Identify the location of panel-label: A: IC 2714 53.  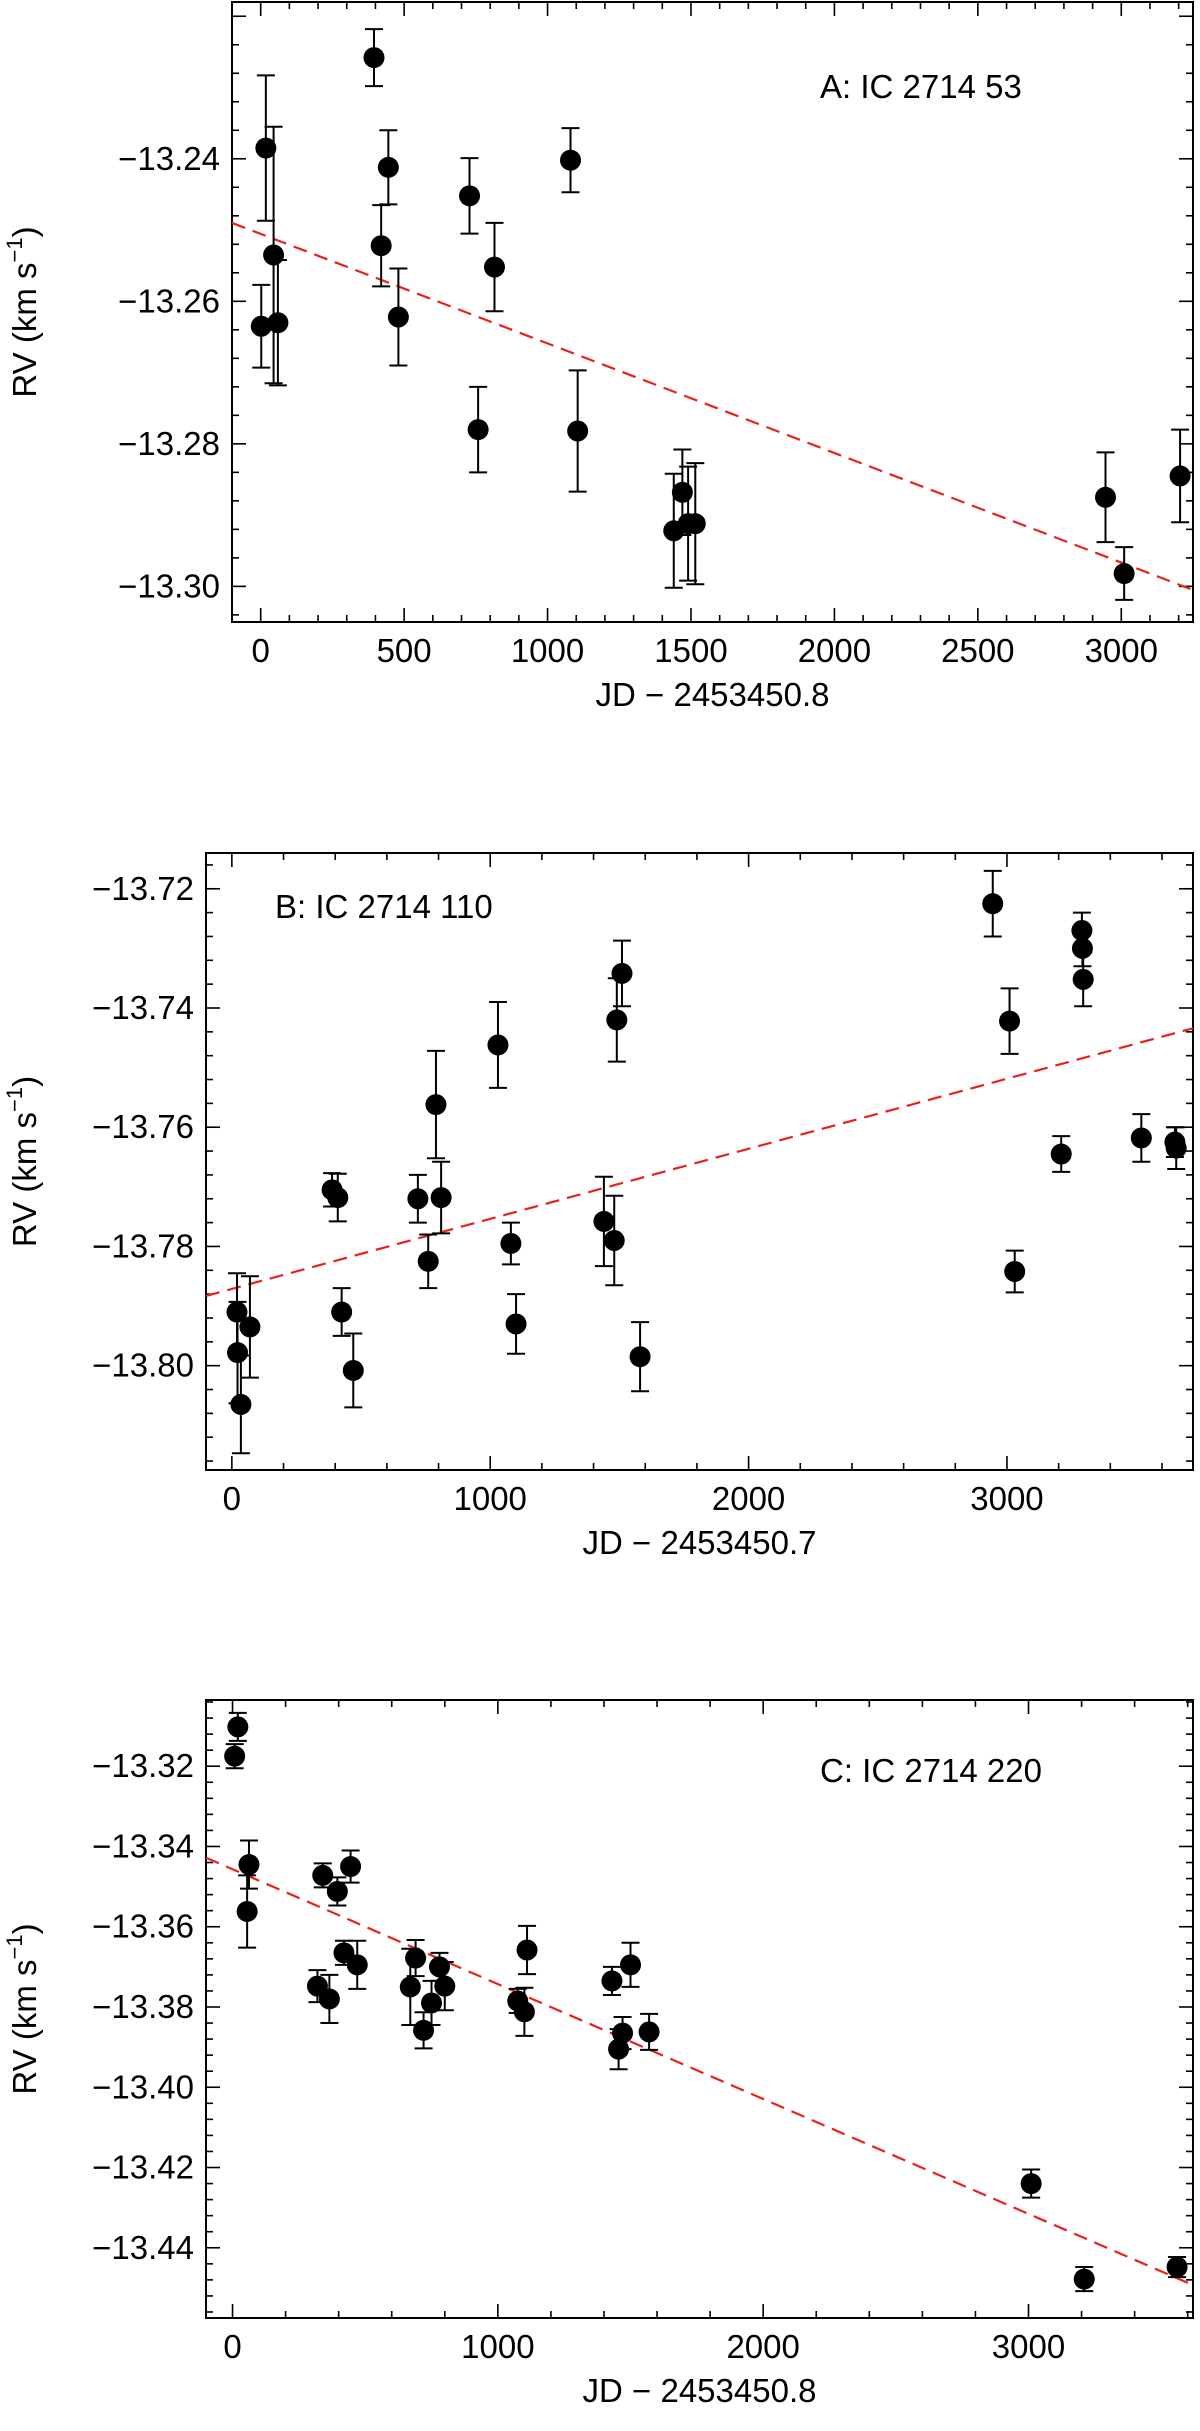
(921, 86).